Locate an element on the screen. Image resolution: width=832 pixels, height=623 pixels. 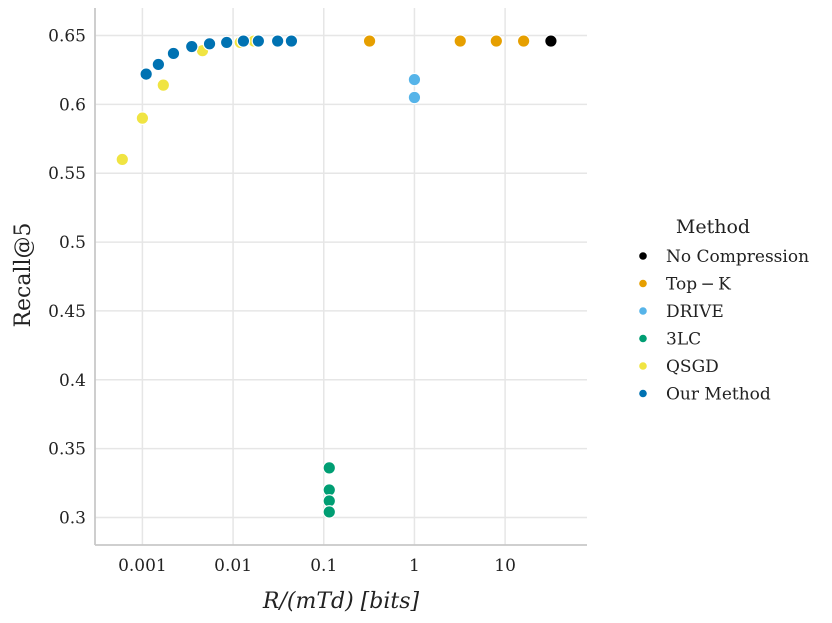
legend-marker-qsgd is located at coordinates (643, 366).